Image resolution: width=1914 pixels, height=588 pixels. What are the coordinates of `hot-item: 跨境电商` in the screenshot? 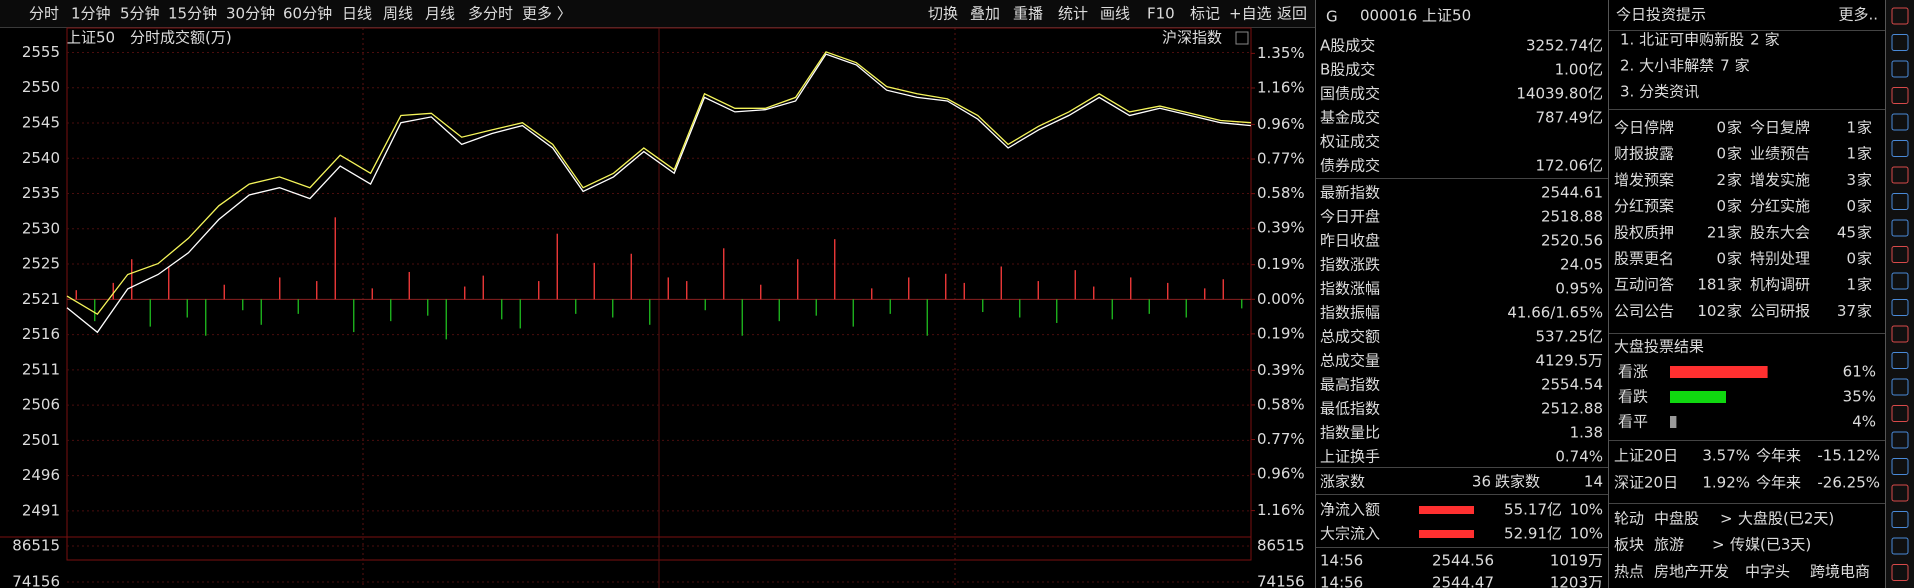 It's located at (1840, 572).